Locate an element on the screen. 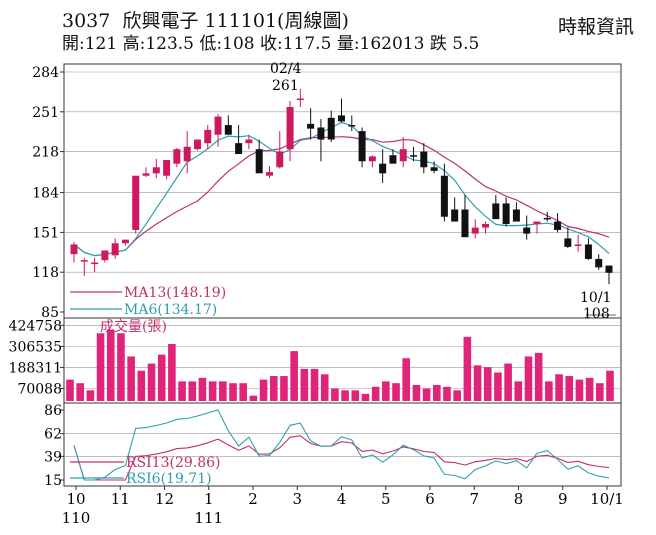 The image size is (656, 535). x-tick-label: 10/1 is located at coordinates (607, 499).